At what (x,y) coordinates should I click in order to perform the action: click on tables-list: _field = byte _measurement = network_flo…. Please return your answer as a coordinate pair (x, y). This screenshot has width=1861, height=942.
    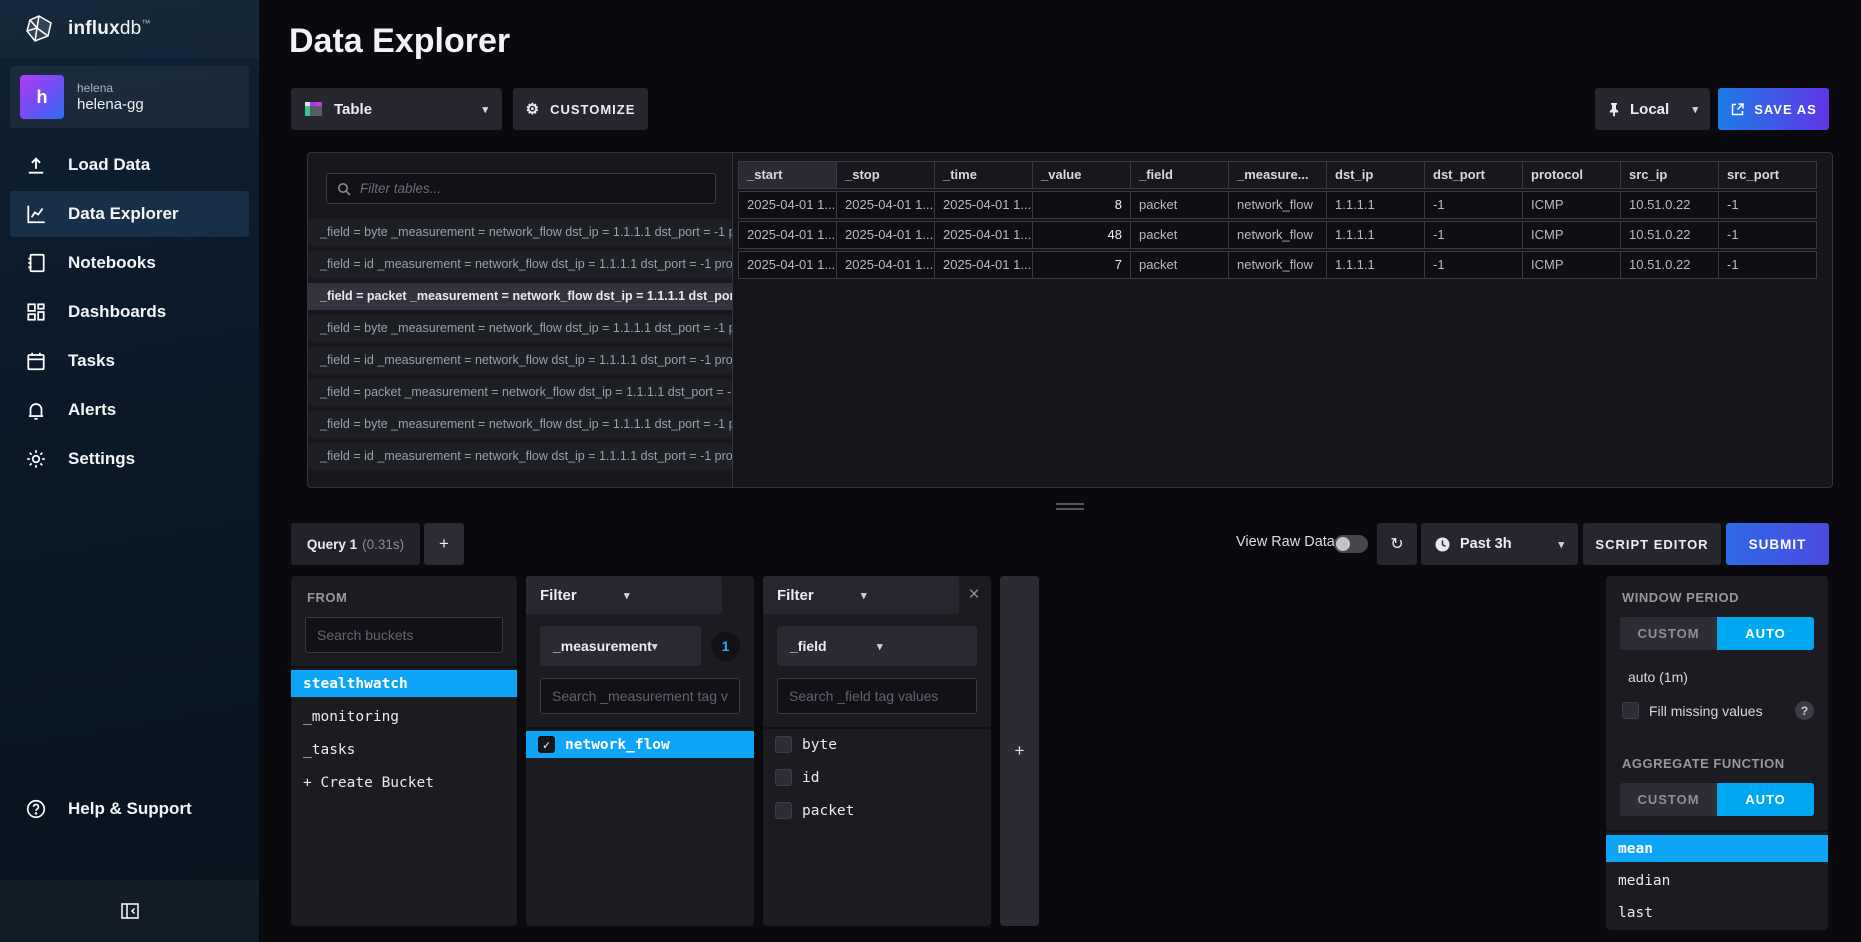
    Looking at the image, I should click on (520, 347).